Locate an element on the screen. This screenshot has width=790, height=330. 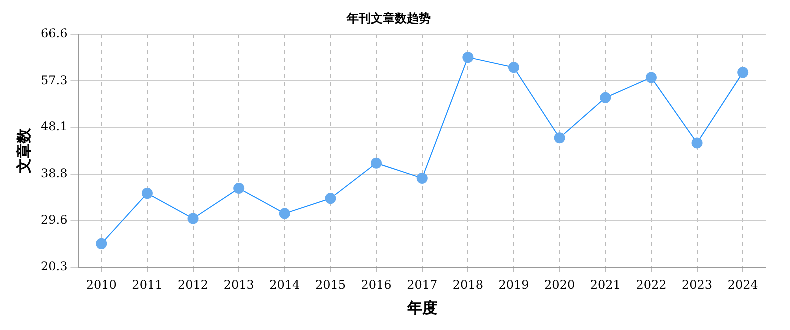
x-tick-label: 2012 is located at coordinates (193, 285).